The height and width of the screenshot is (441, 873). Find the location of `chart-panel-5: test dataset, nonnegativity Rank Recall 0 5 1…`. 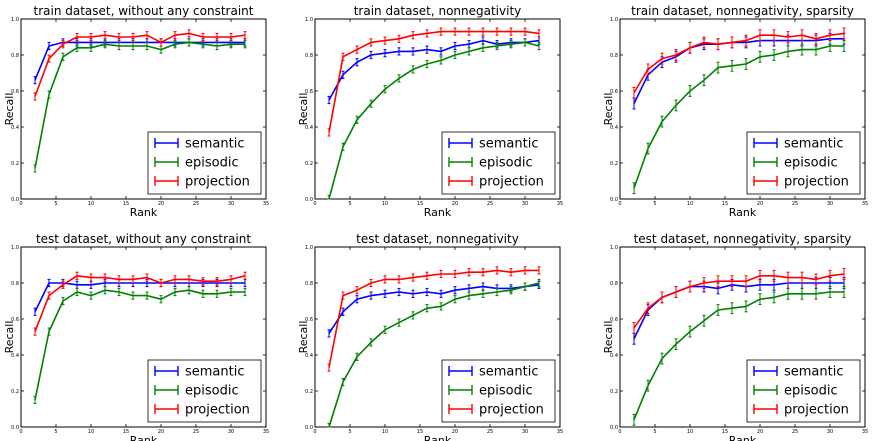

chart-panel-5: test dataset, nonnegativity Rank Recall 0 5 1… is located at coordinates (430, 336).